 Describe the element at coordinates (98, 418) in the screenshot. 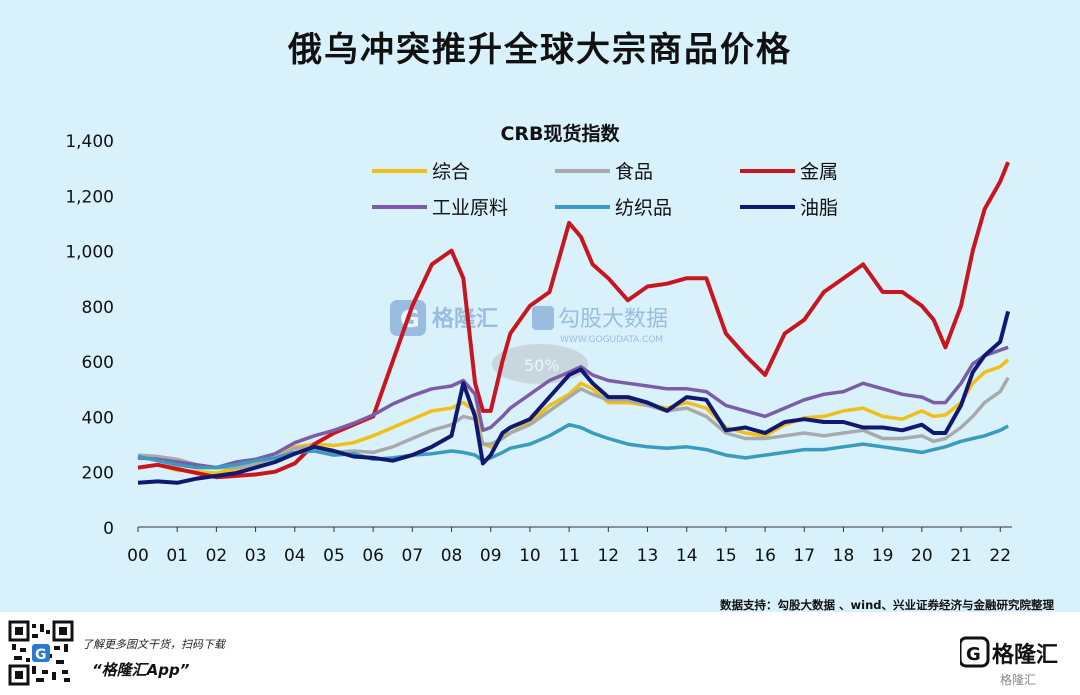

I see `y-tick-label: 400` at that location.